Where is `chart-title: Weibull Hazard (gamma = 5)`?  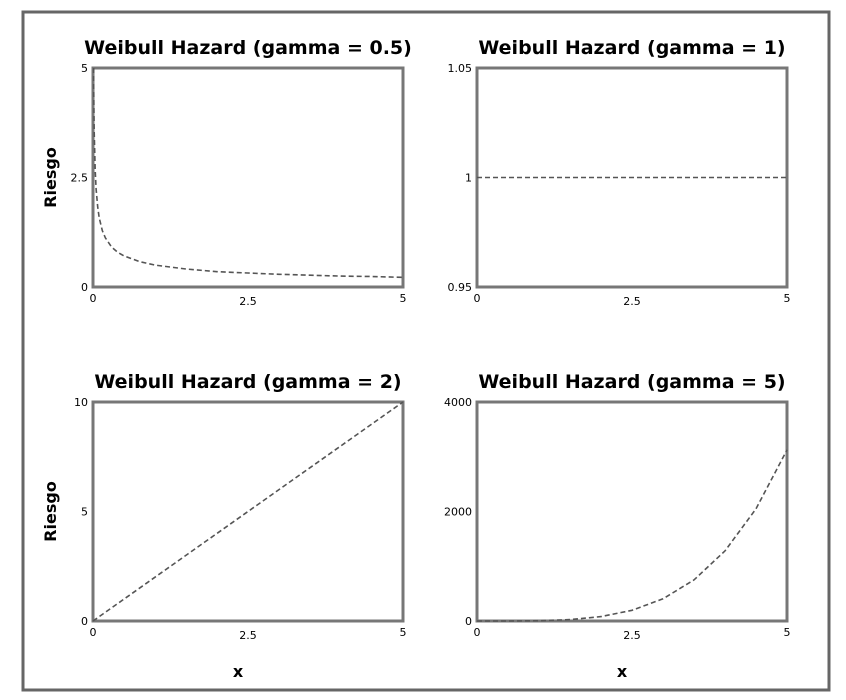
chart-title: Weibull Hazard (gamma = 5) is located at coordinates (631, 382).